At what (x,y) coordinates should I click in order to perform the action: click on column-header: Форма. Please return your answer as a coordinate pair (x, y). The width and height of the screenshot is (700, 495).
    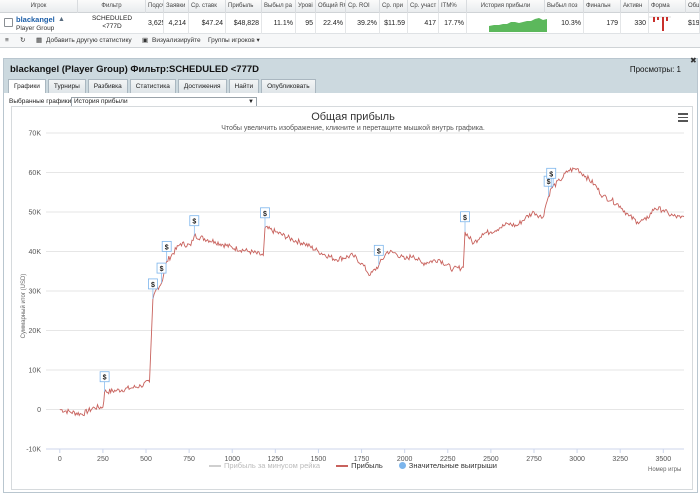
    Looking at the image, I should click on (667, 6).